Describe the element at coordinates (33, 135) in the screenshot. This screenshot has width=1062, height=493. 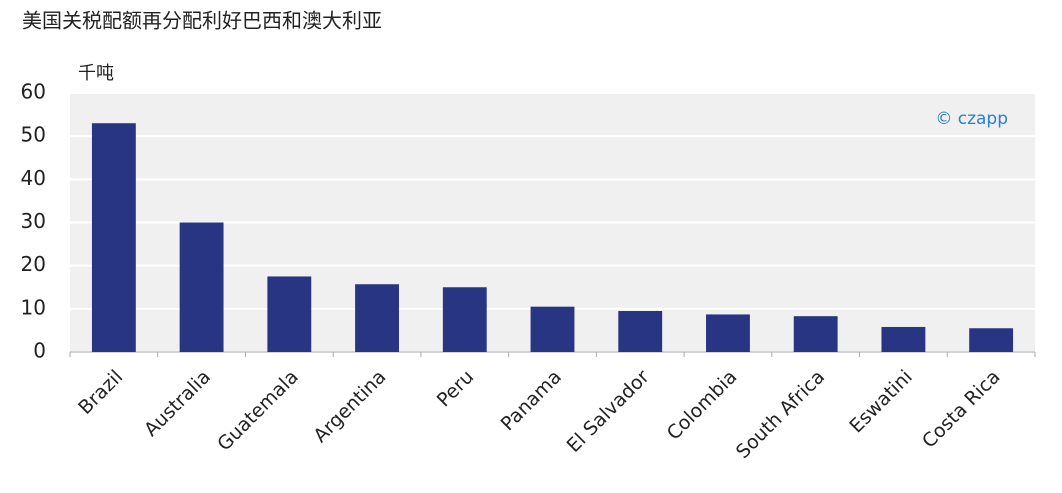
I see `y-tick-label: 50` at that location.